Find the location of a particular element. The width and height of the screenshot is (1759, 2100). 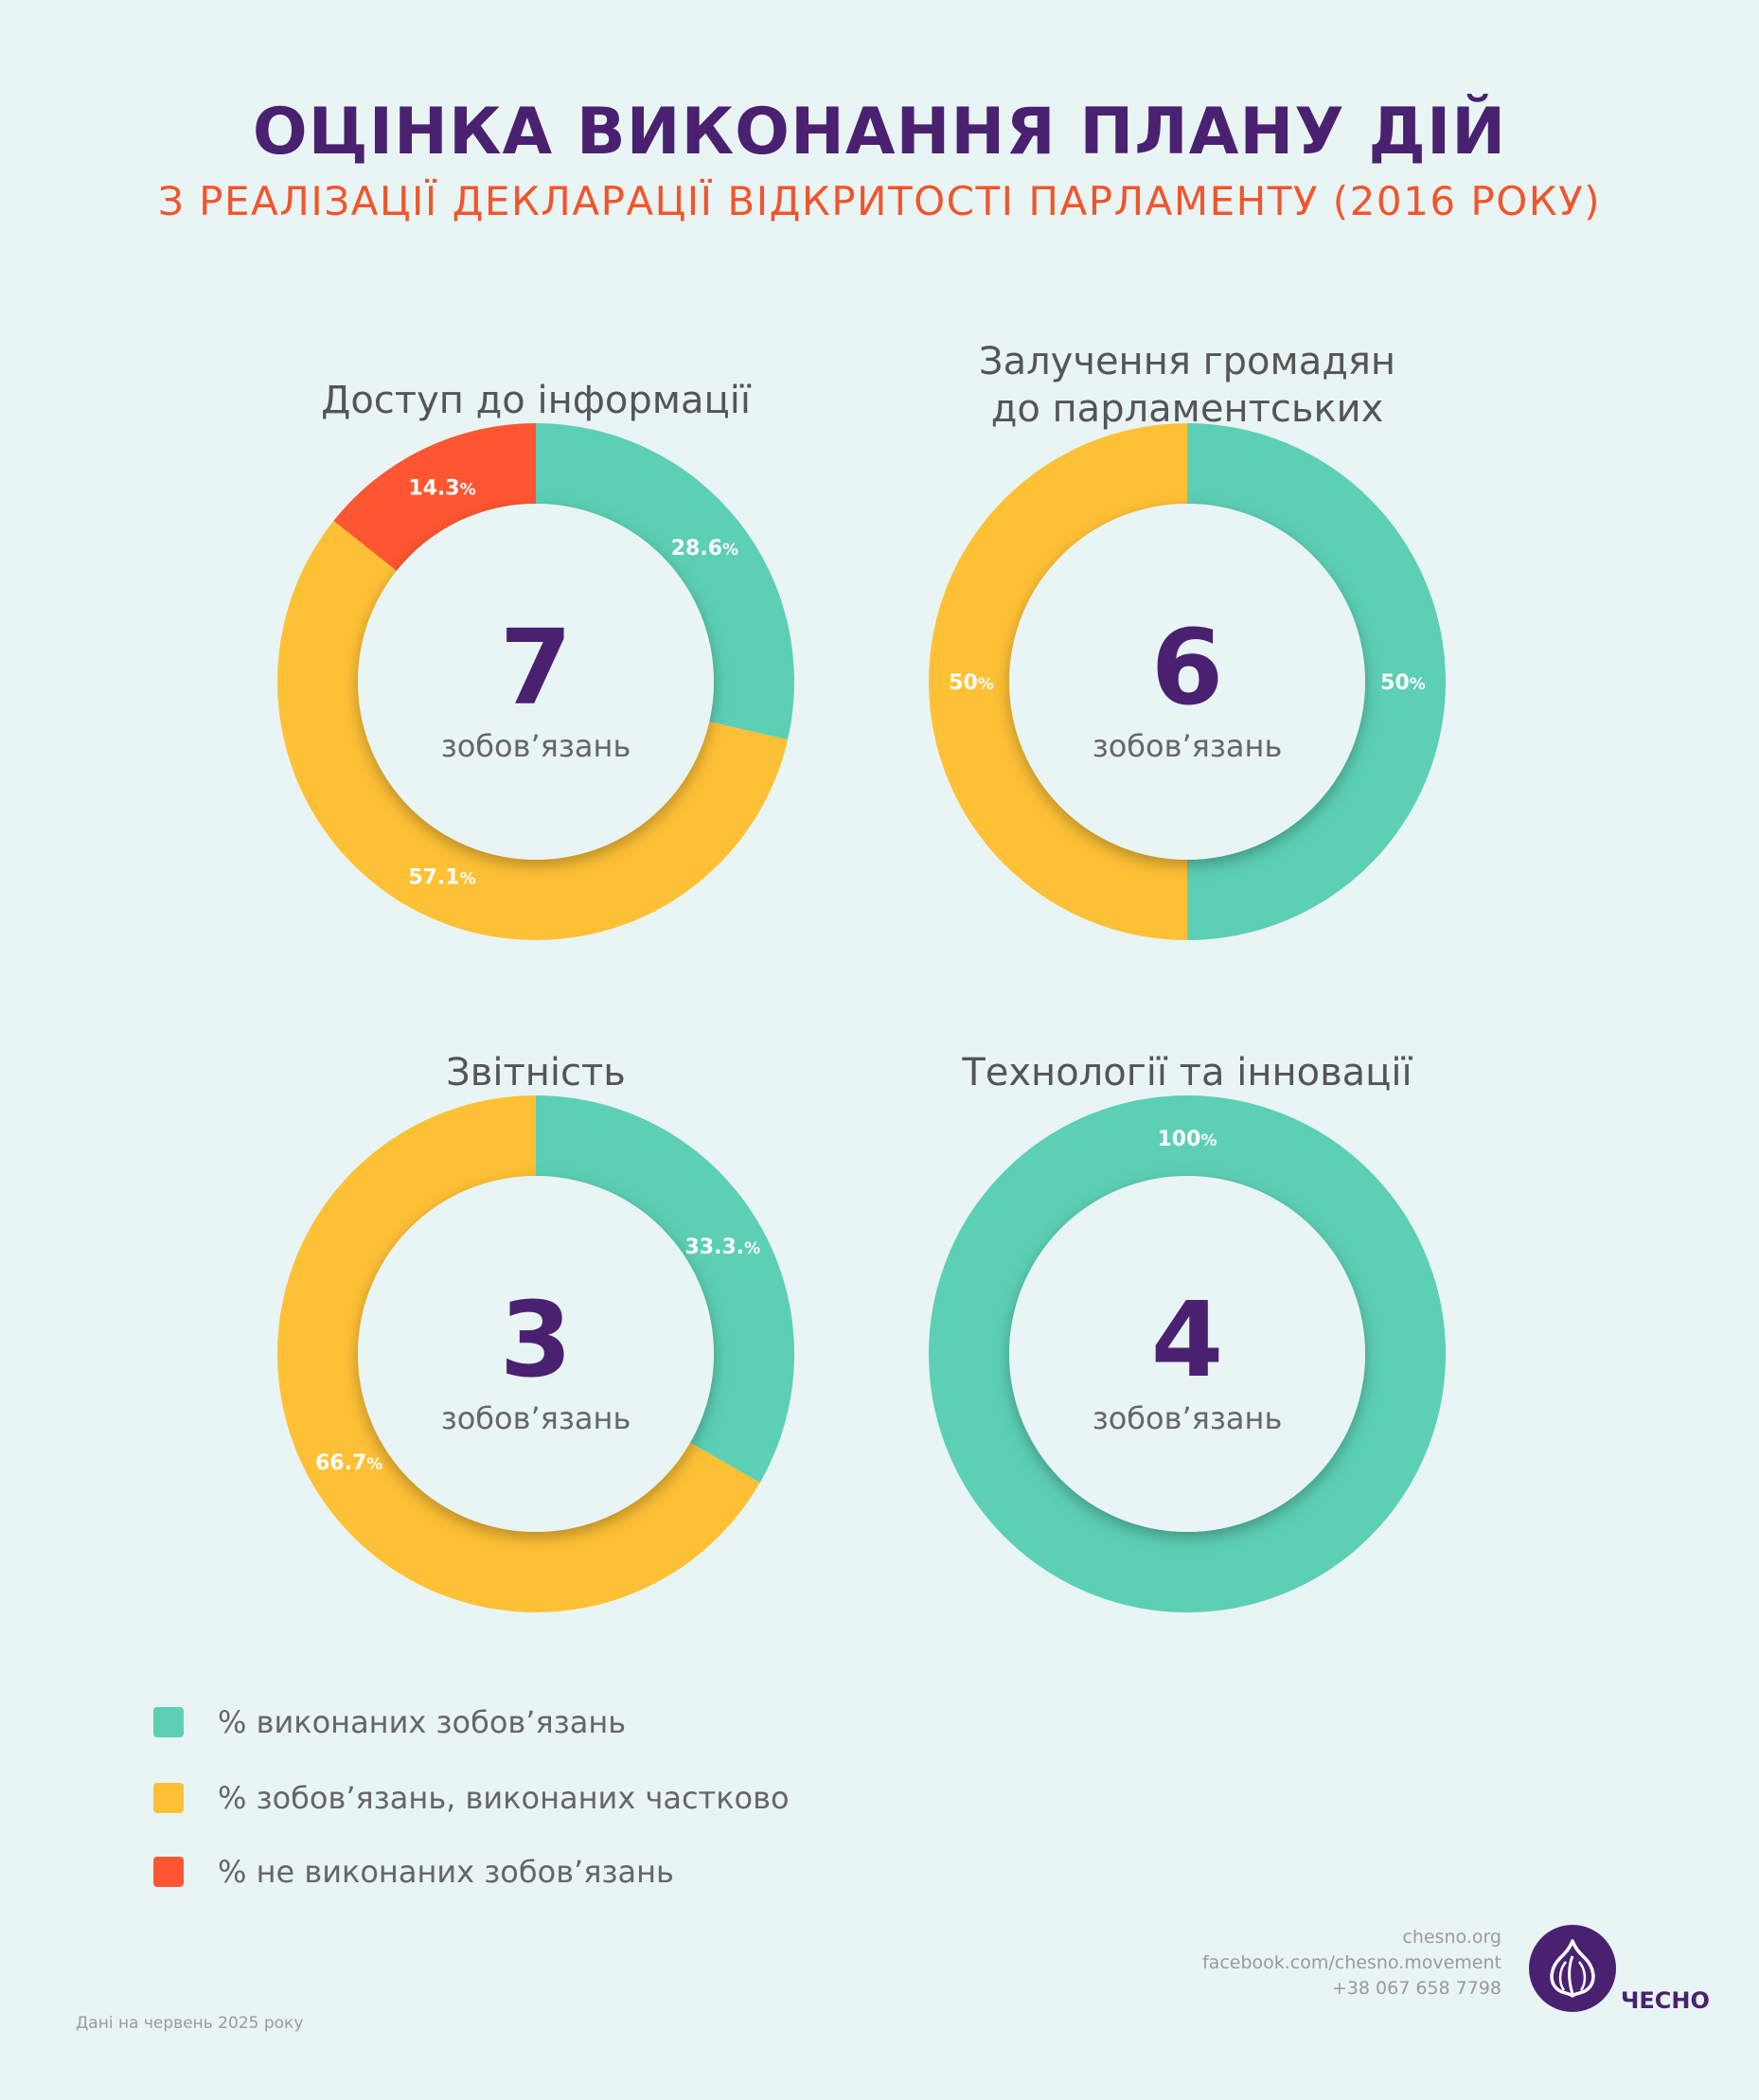

slice-value-label: 33.3.% is located at coordinates (722, 1247).